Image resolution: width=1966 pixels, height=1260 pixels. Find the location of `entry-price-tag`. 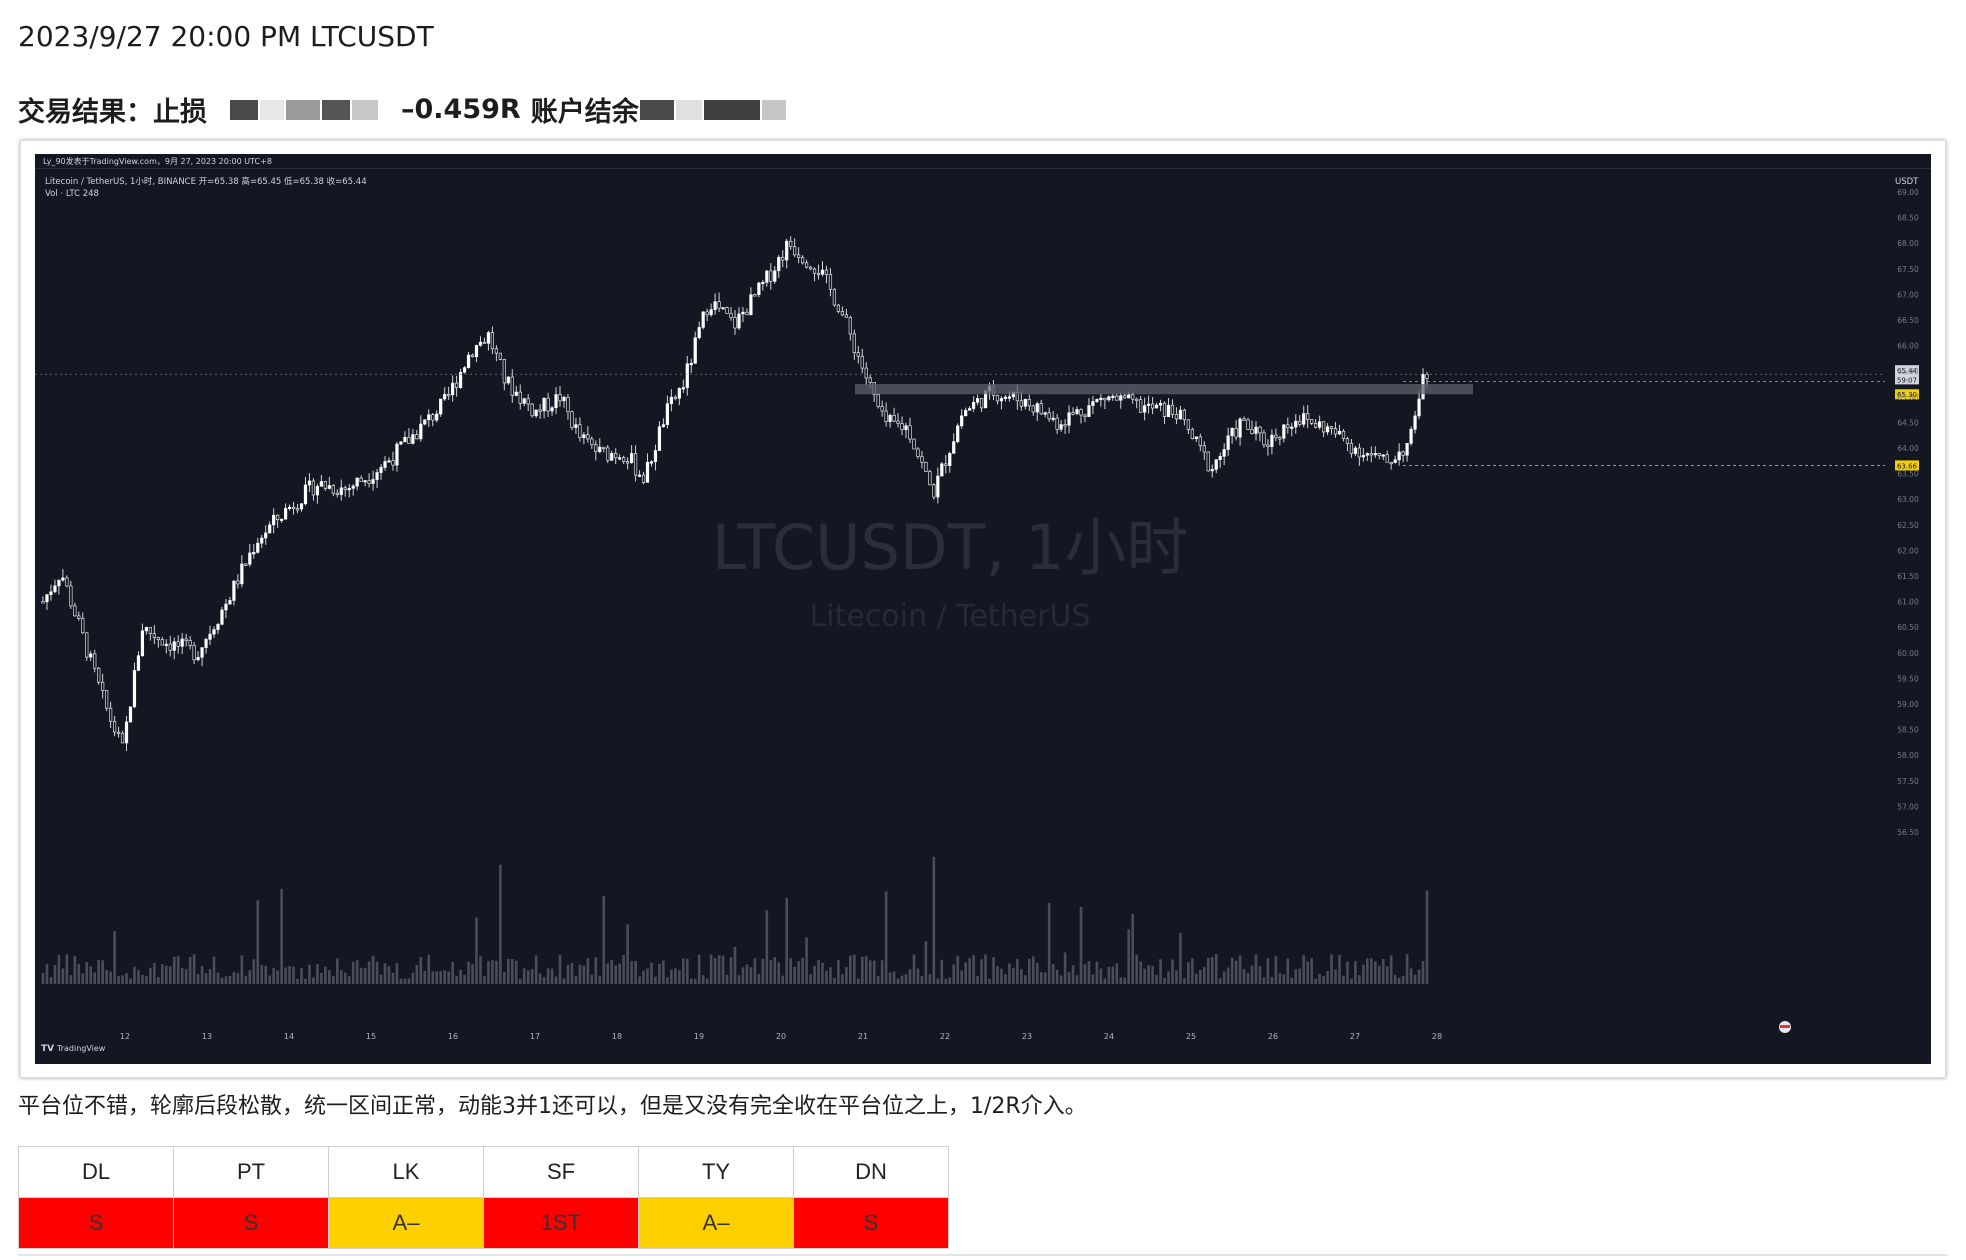

entry-price-tag is located at coordinates (1907, 394).